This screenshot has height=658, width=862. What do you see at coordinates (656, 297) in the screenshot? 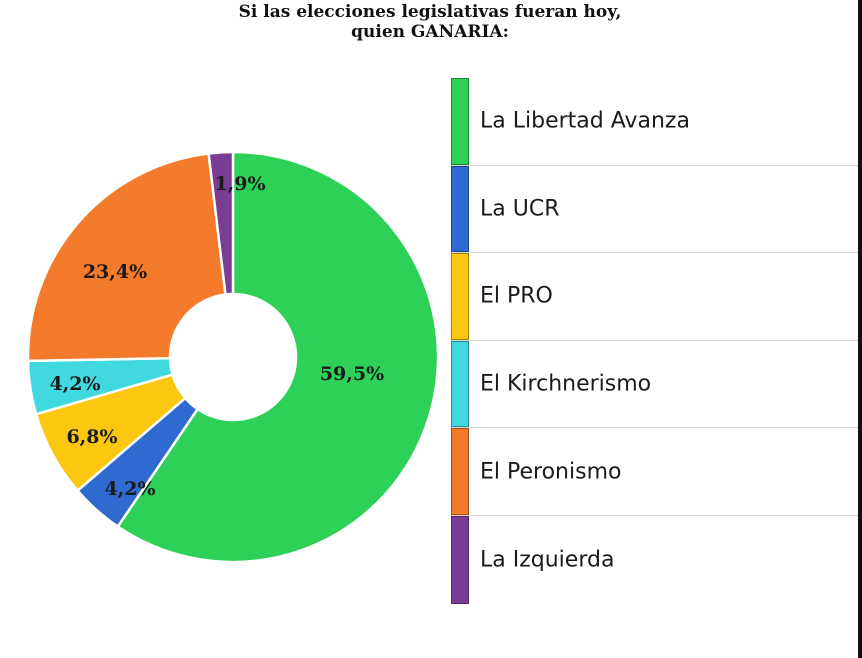
I see `legend-item-el-pro: El PRO` at bounding box center [656, 297].